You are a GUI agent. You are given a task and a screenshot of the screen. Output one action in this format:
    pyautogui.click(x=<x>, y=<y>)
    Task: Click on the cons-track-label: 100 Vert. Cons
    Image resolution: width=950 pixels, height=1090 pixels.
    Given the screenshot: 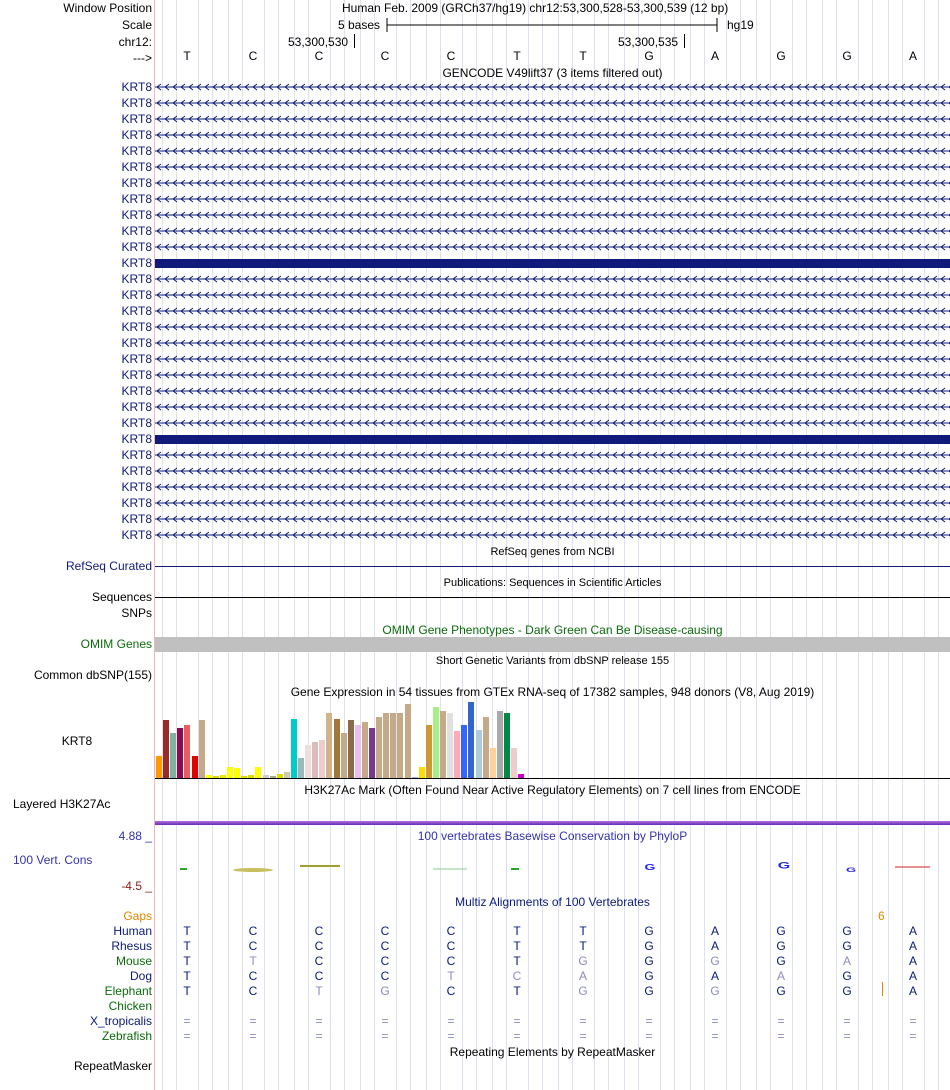 What is the action you would take?
    pyautogui.click(x=53, y=860)
    